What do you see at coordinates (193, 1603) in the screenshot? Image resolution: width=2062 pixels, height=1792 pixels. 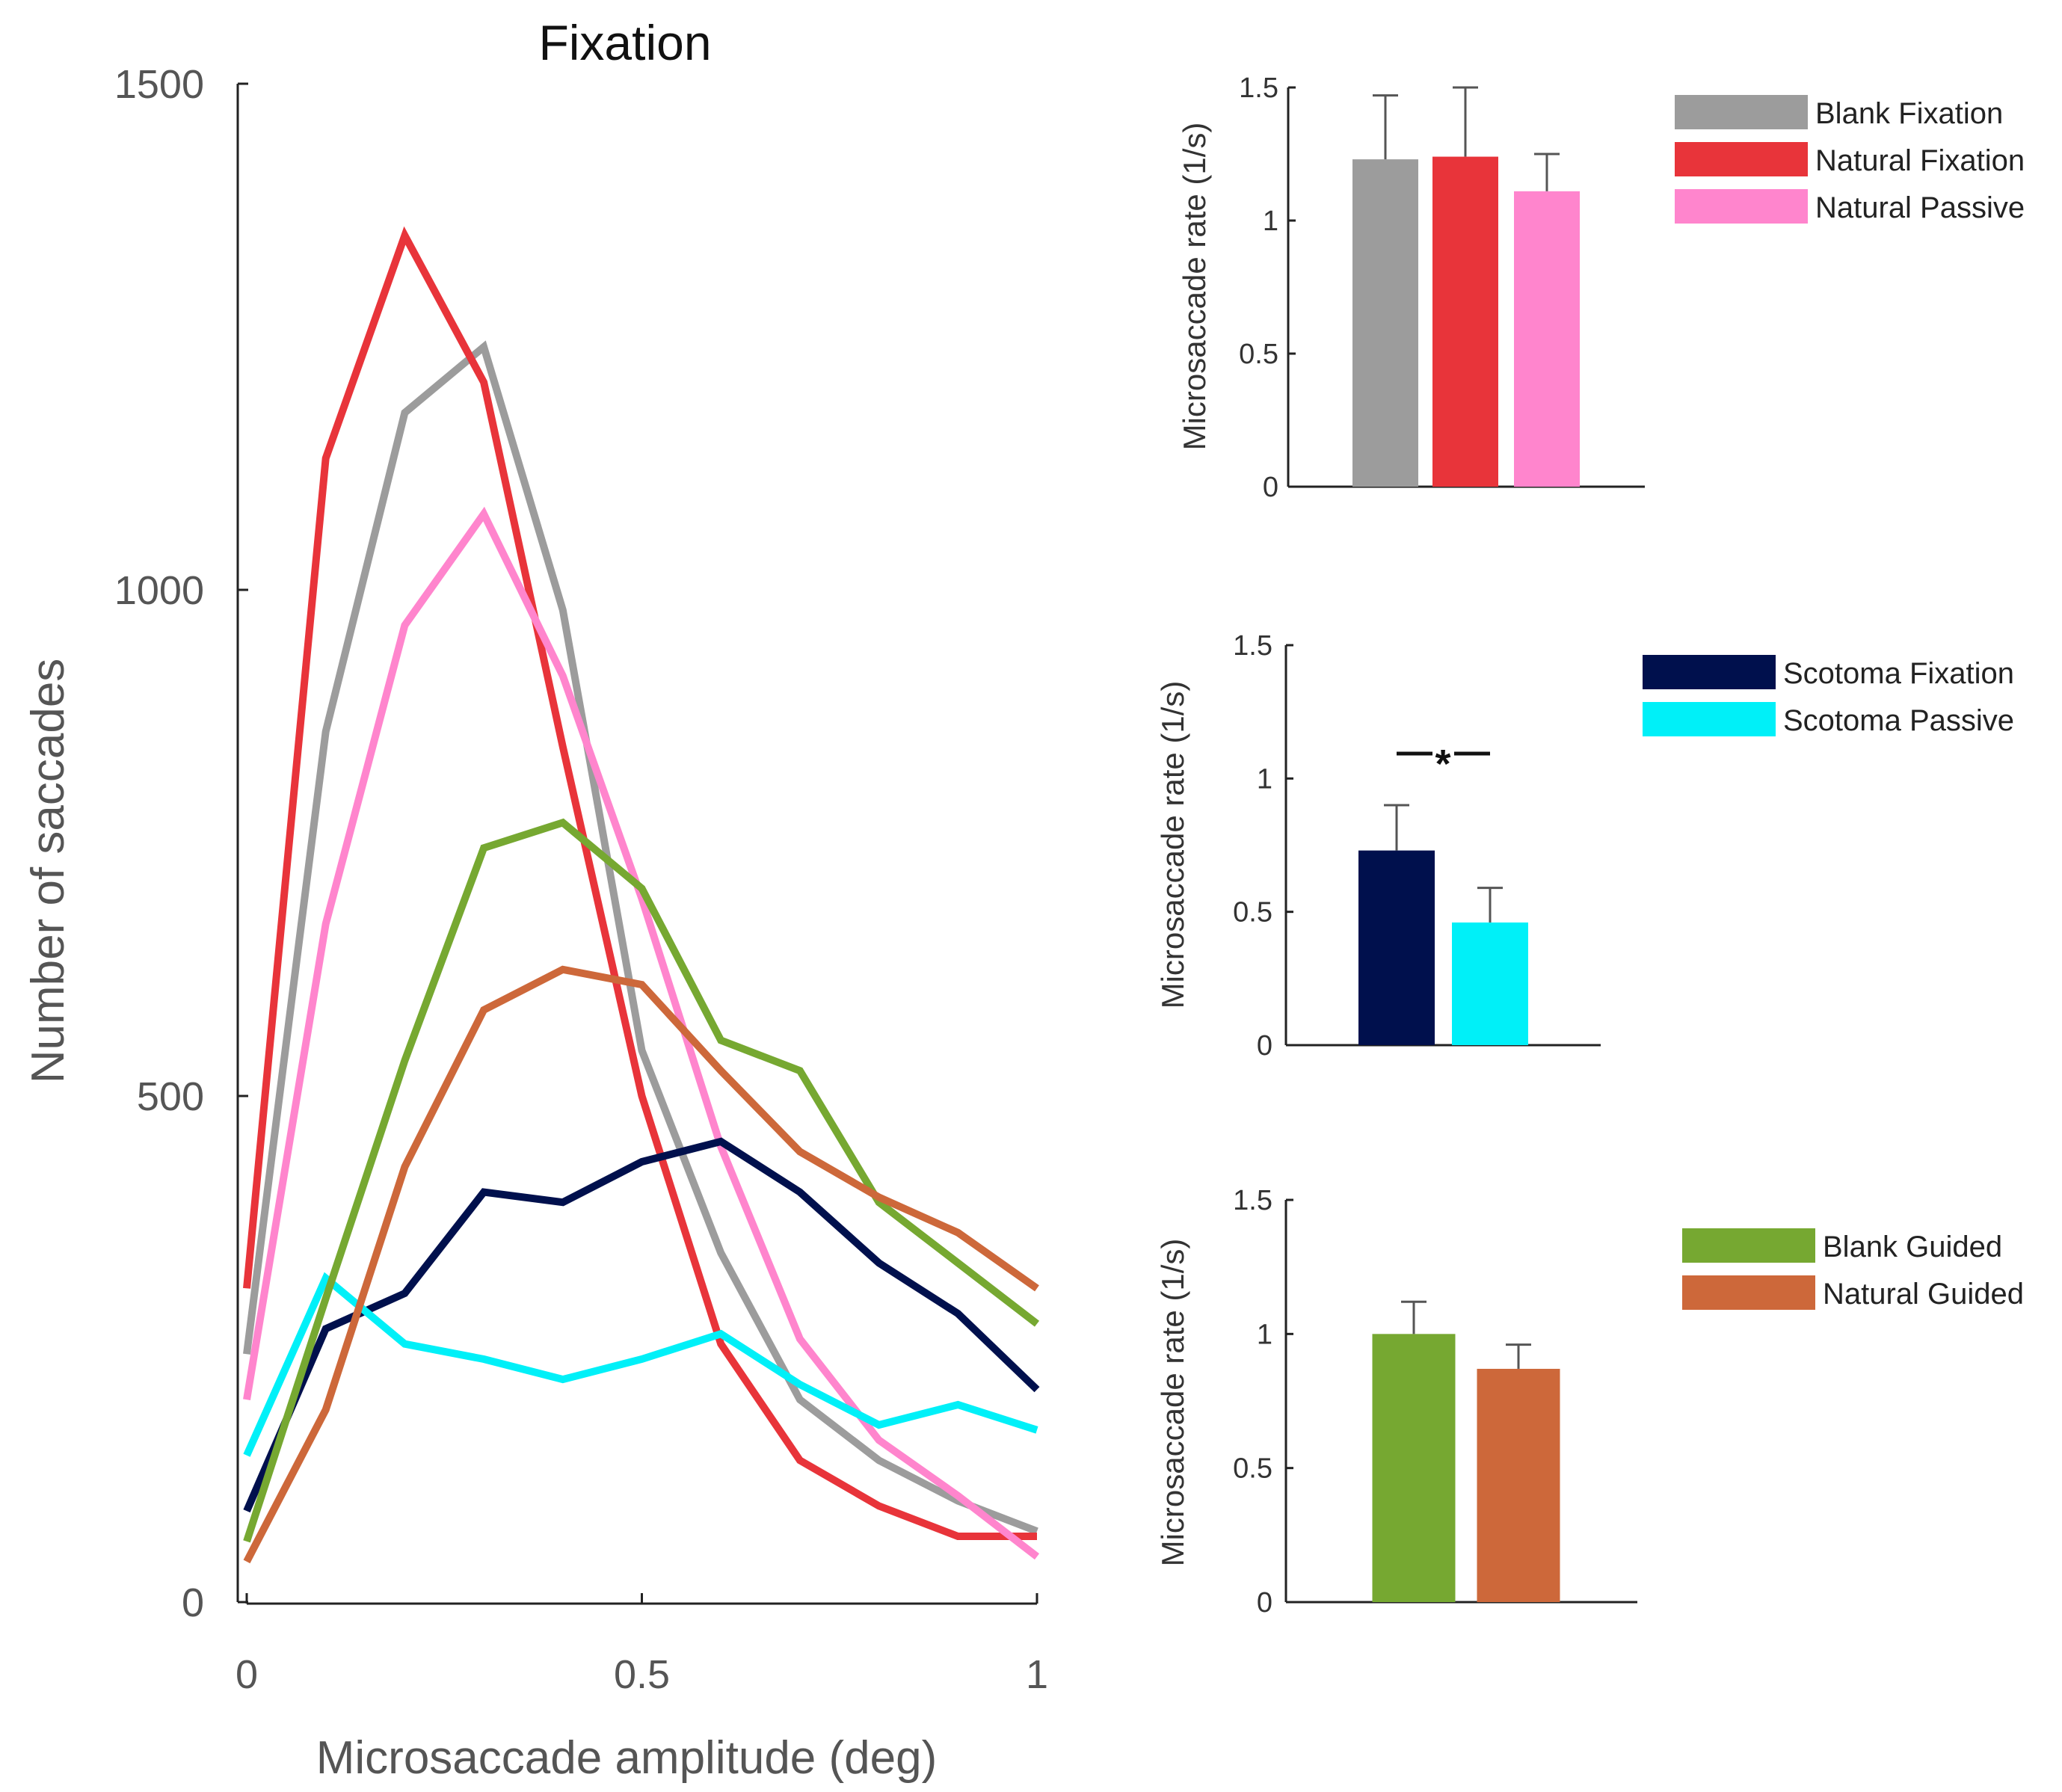 I see `y-tick-label: 0` at bounding box center [193, 1603].